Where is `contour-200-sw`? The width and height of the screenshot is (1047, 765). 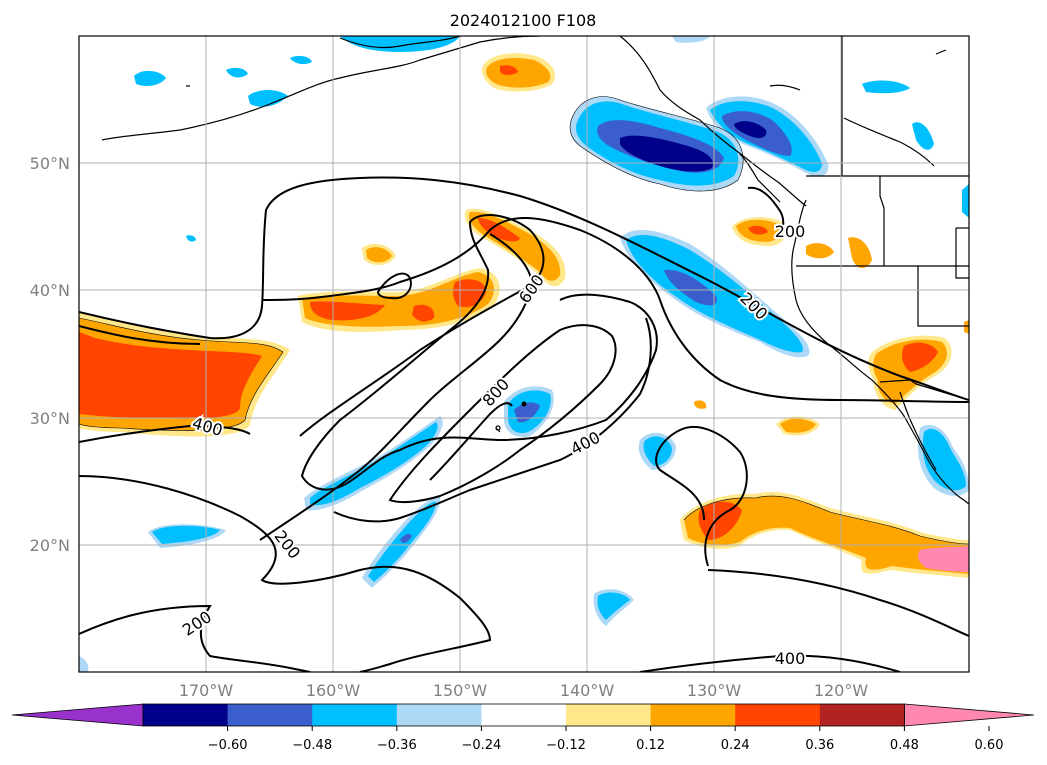
contour-200-sw is located at coordinates (195, 638).